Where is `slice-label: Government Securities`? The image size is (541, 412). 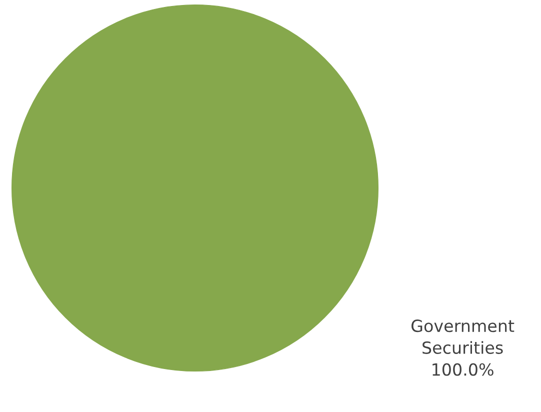
slice-label: Government Securities is located at coordinates (463, 337).